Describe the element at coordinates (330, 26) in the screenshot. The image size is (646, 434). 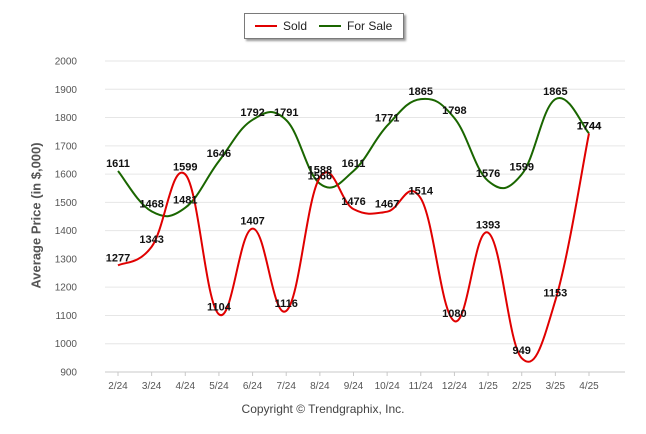
I see `legend-swatch-for-sale` at that location.